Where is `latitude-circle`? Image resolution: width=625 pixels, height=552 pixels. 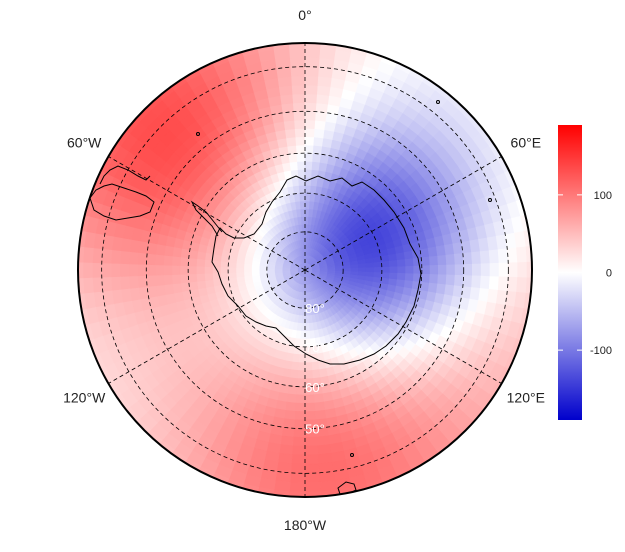 latitude-circle is located at coordinates (305, 270).